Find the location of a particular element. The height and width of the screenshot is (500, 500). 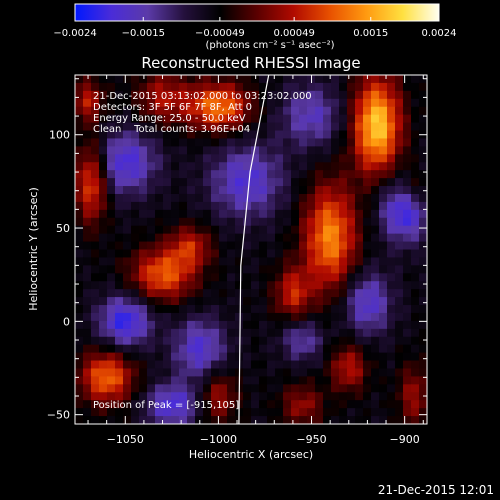

colorbar-tick-label: 0.0024 is located at coordinates (439, 33).